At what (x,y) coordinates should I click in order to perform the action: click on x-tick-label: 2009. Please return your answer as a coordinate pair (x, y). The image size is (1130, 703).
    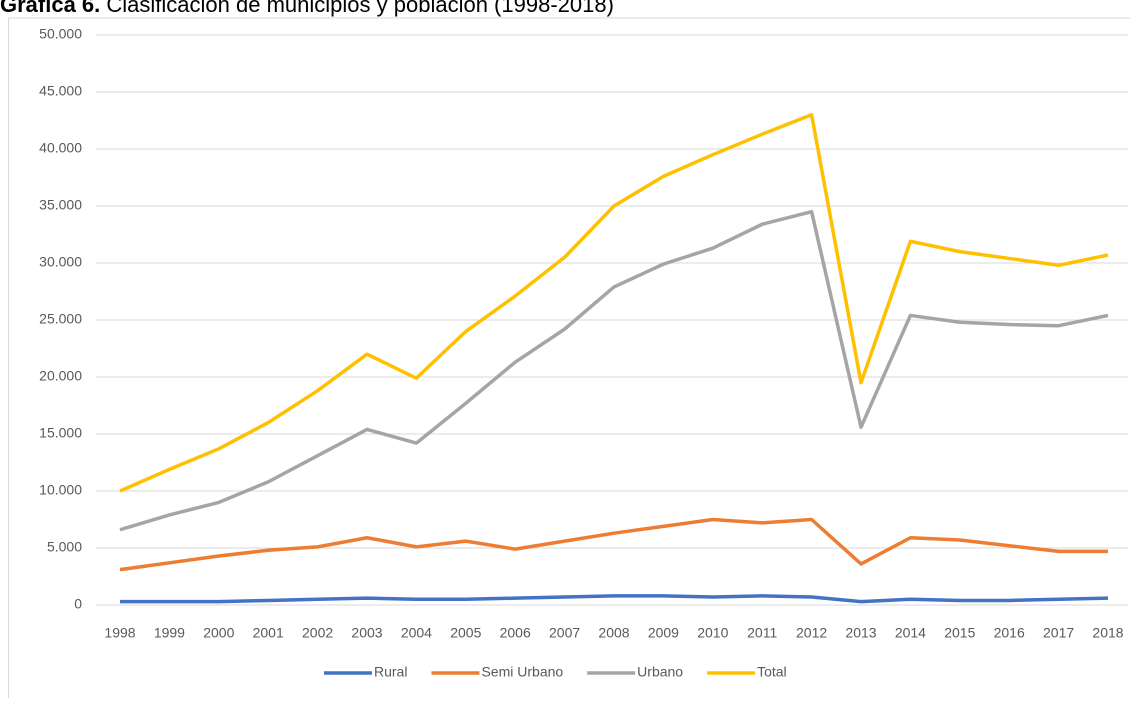
    Looking at the image, I should click on (663, 633).